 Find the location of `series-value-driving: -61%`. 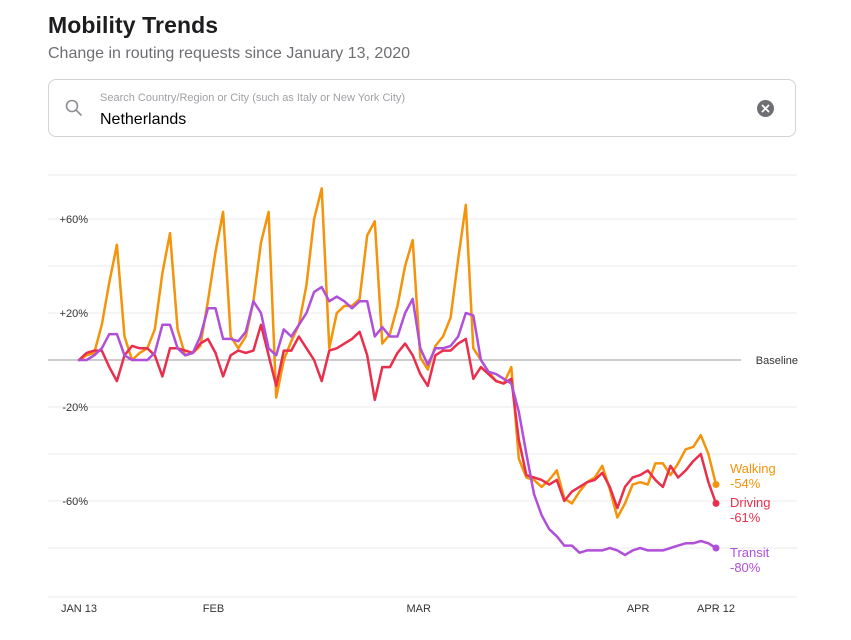

series-value-driving: -61% is located at coordinates (745, 517).